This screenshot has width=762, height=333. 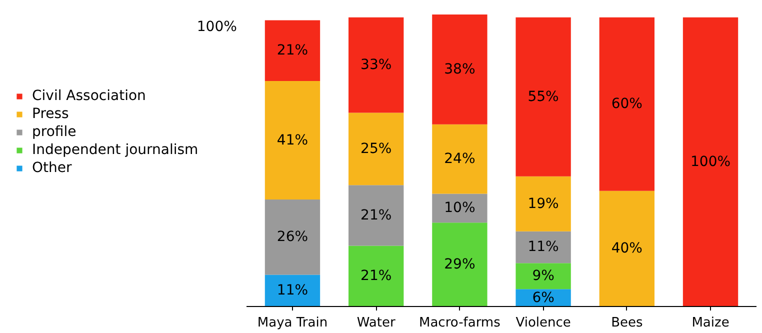 I want to click on data-label: 9%, so click(x=543, y=276).